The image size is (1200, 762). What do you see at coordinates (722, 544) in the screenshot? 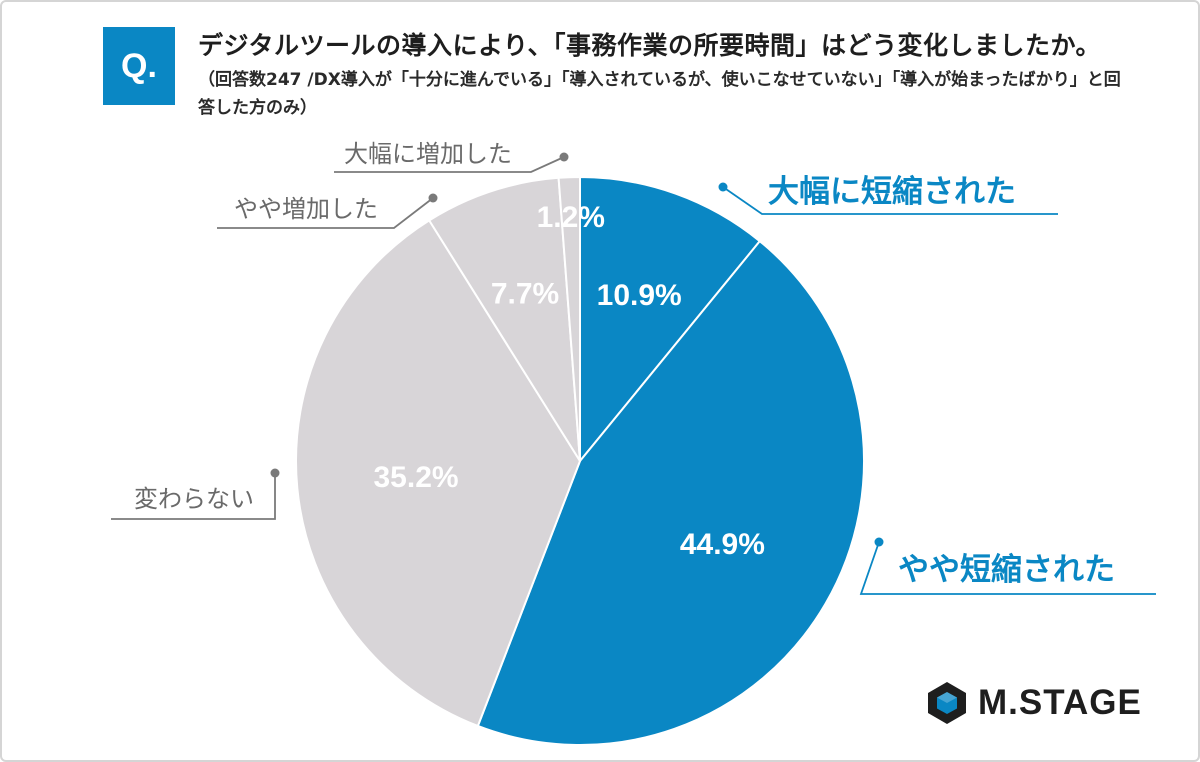
I see `slice-value-label-1: 44.9%` at bounding box center [722, 544].